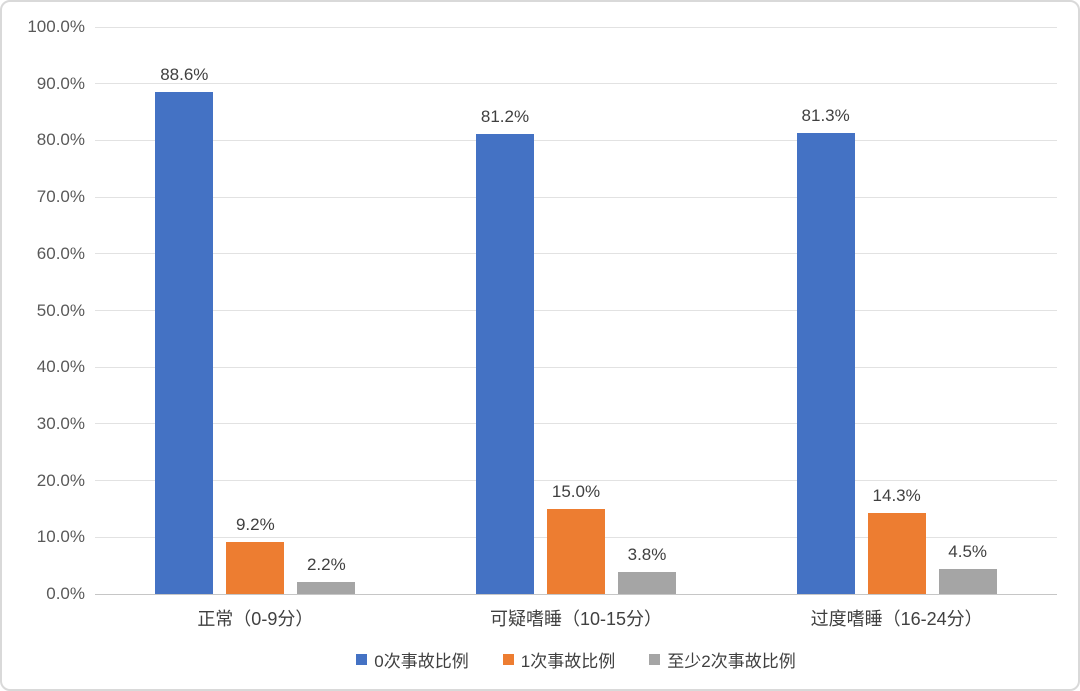 The width and height of the screenshot is (1080, 691). What do you see at coordinates (896, 553) in the screenshot?
I see `bar-series1-group2` at bounding box center [896, 553].